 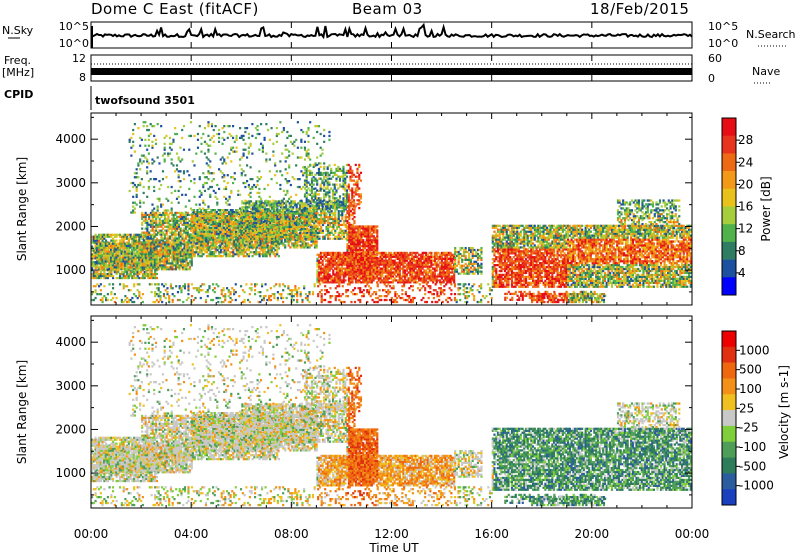 What do you see at coordinates (18, 94) in the screenshot?
I see `cpid-label: CPID` at bounding box center [18, 94].